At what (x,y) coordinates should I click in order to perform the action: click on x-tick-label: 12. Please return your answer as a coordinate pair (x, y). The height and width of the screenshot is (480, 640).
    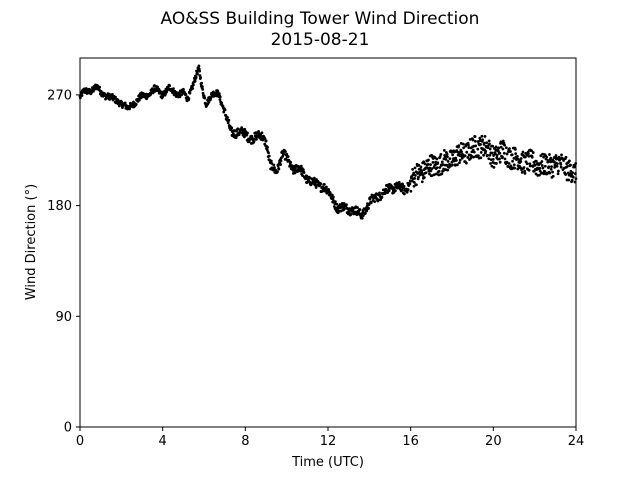
    Looking at the image, I should click on (328, 441).